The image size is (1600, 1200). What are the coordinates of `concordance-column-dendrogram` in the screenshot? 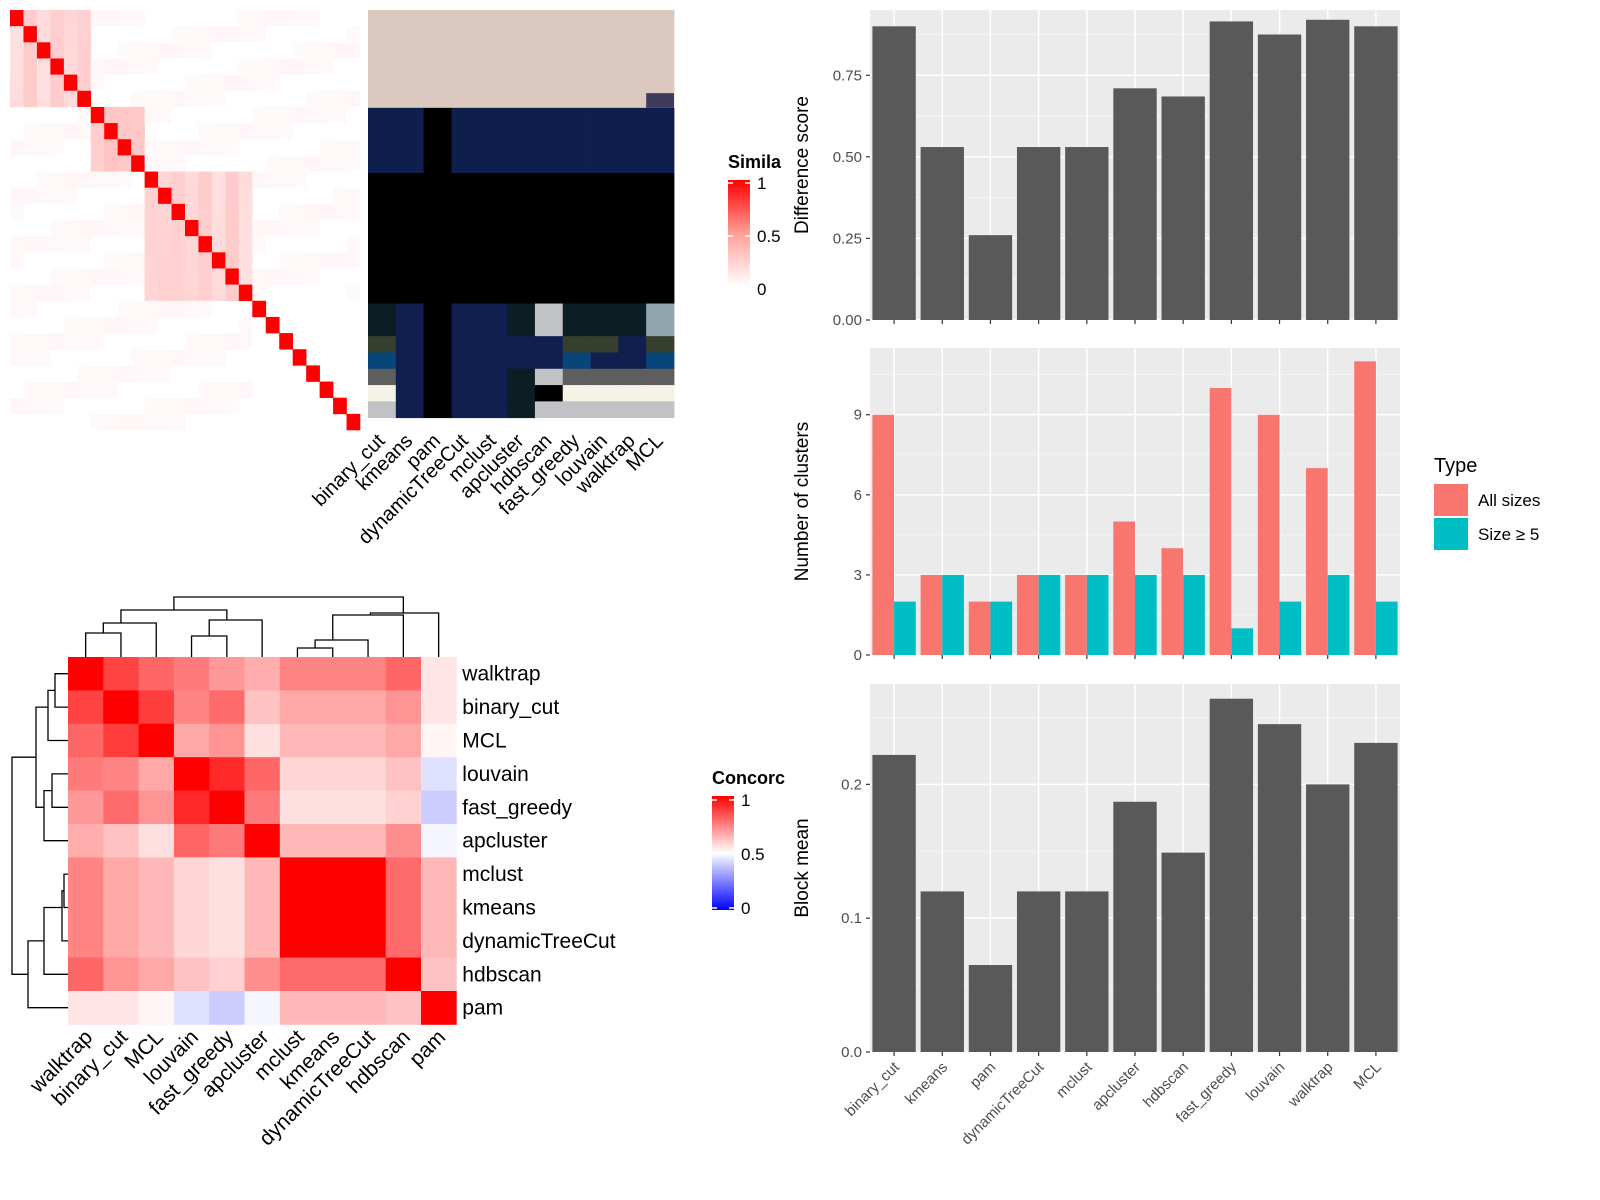 It's located at (235, 638).